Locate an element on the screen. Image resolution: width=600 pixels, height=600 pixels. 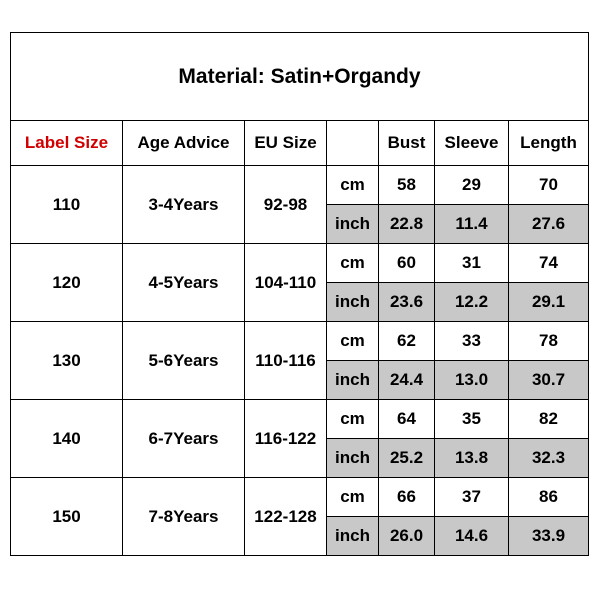
length-cell: 27.6 is located at coordinates (548, 224).